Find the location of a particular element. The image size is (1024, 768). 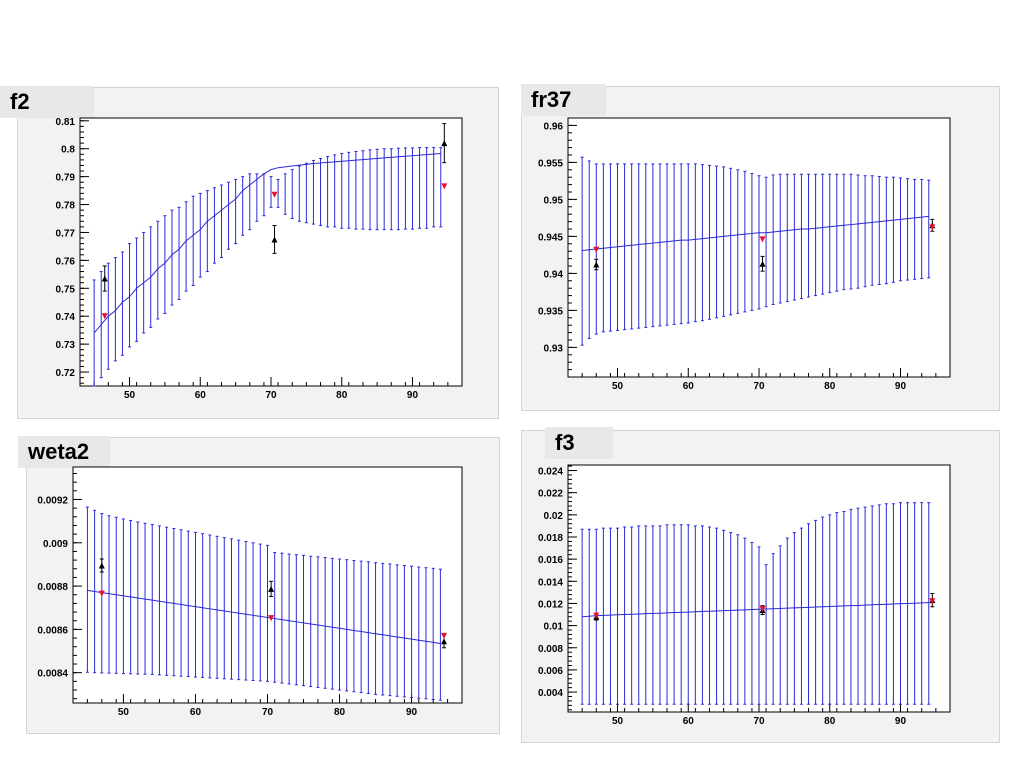

y-tick-label: 0.02 is located at coordinates (554, 516).